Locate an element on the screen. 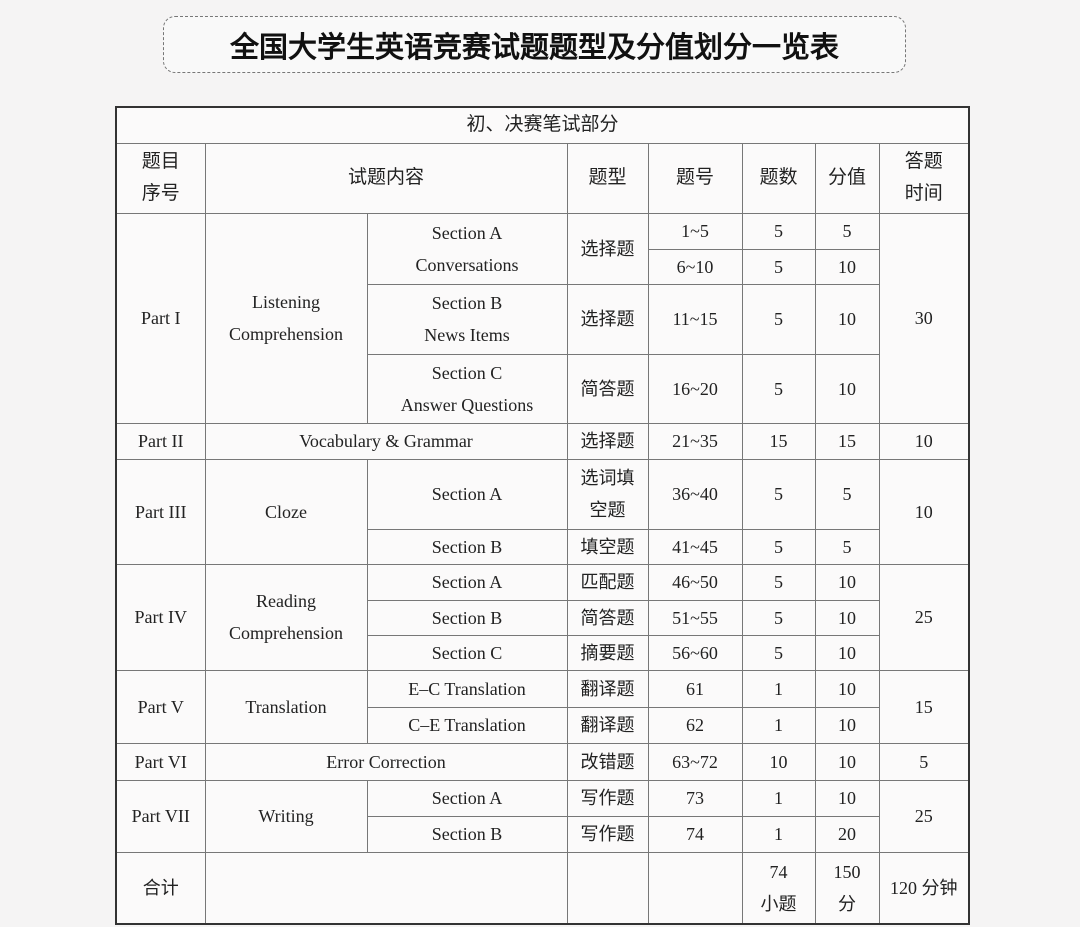 The width and height of the screenshot is (1080, 927). table-row: Section B News Items 选择题 11~15 5 10 is located at coordinates (542, 319).